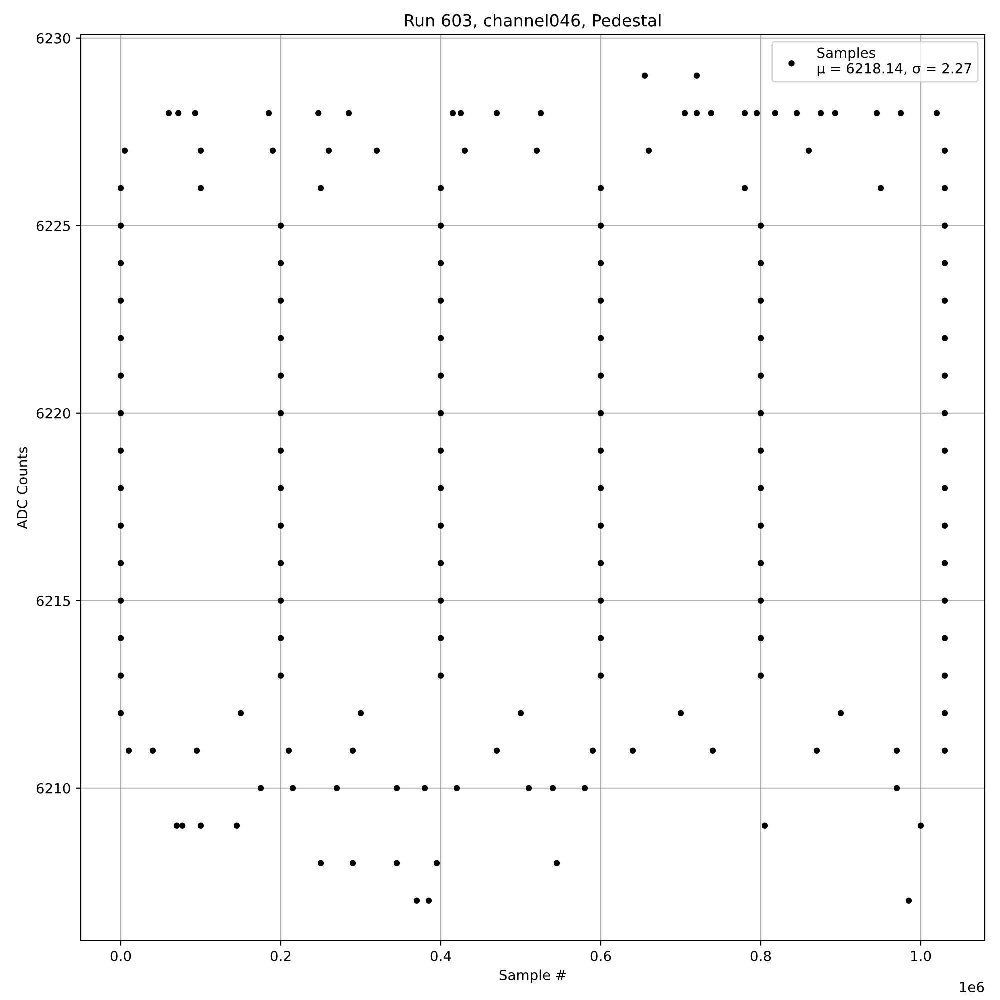 Image resolution: width=1000 pixels, height=1000 pixels. I want to click on x-tick-label: 0.0, so click(121, 956).